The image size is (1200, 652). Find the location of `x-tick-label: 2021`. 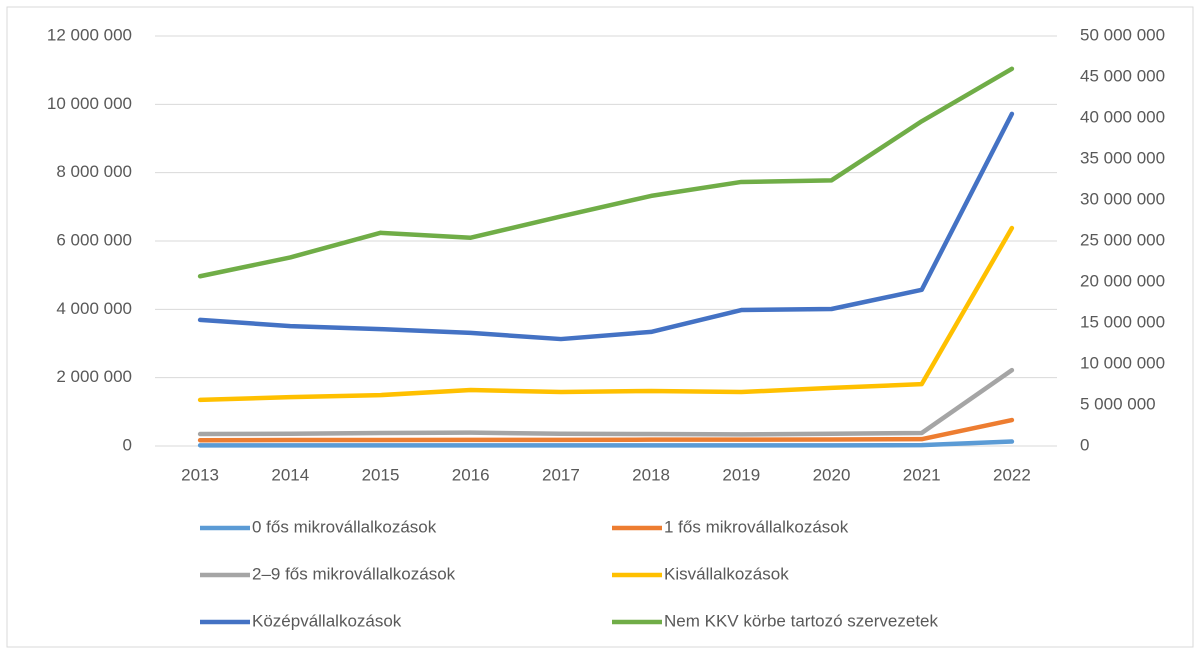

x-tick-label: 2021 is located at coordinates (922, 474).